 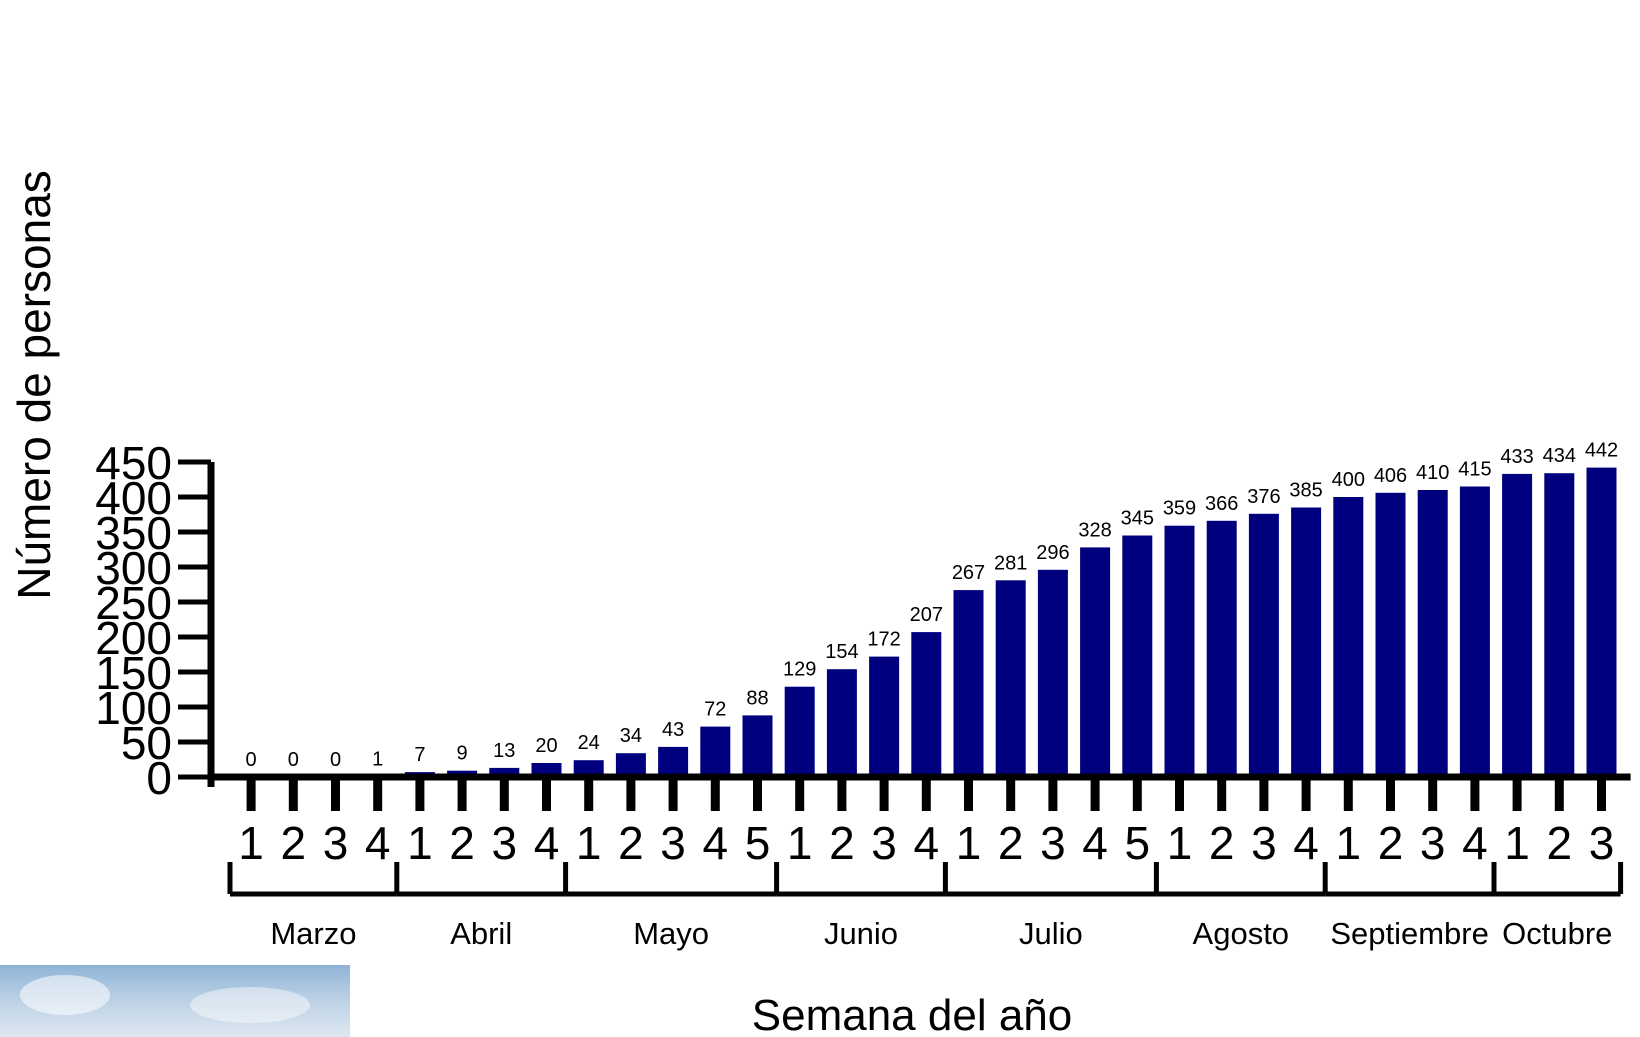 I want to click on month-label: Junio, so click(x=861, y=933).